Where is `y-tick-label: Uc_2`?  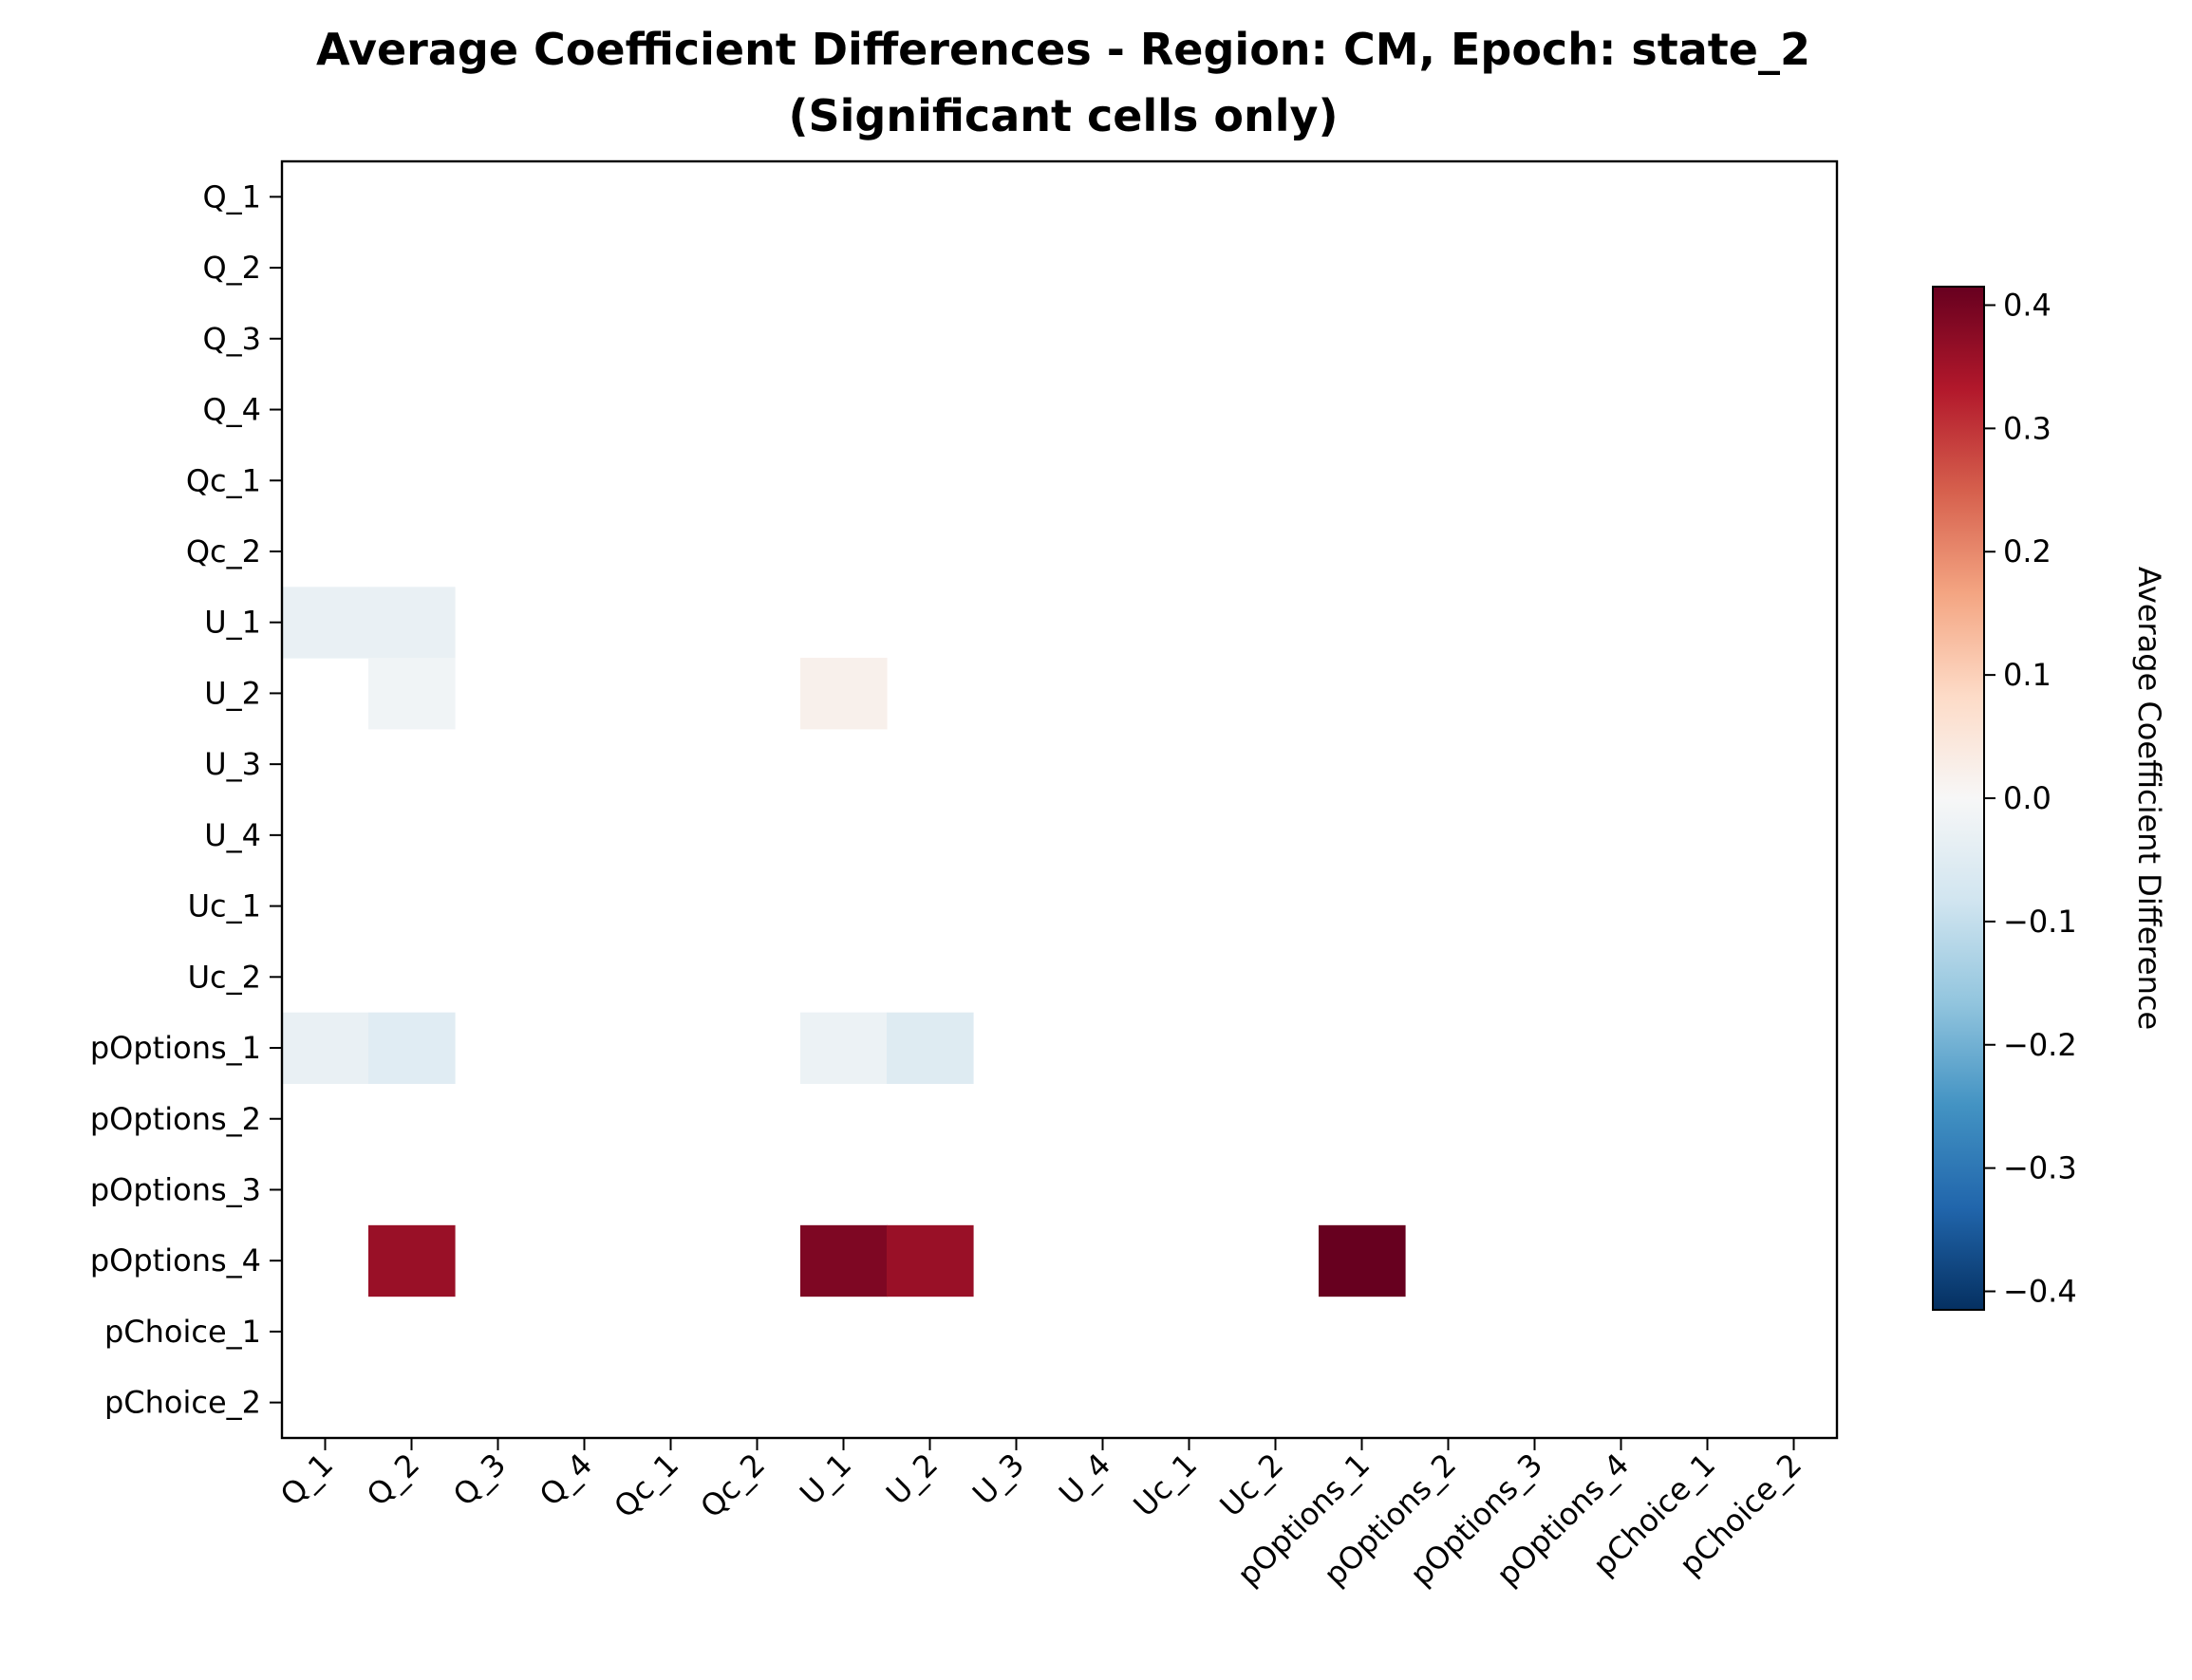 y-tick-label: Uc_2 is located at coordinates (224, 977).